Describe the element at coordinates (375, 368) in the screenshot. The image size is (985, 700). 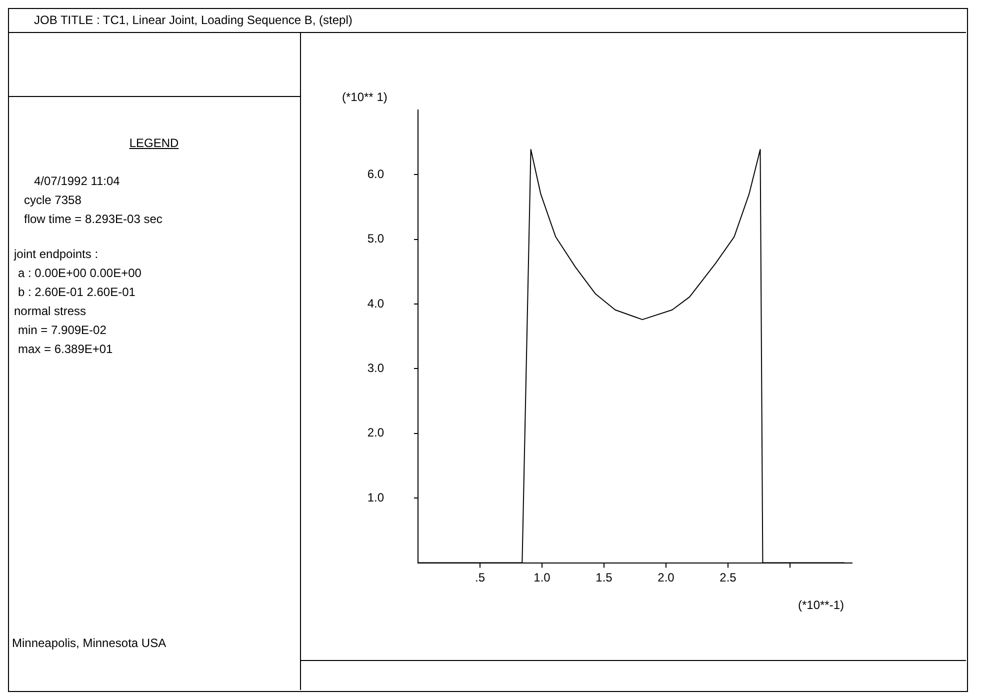
I see `y-tick-label: 3.0` at that location.